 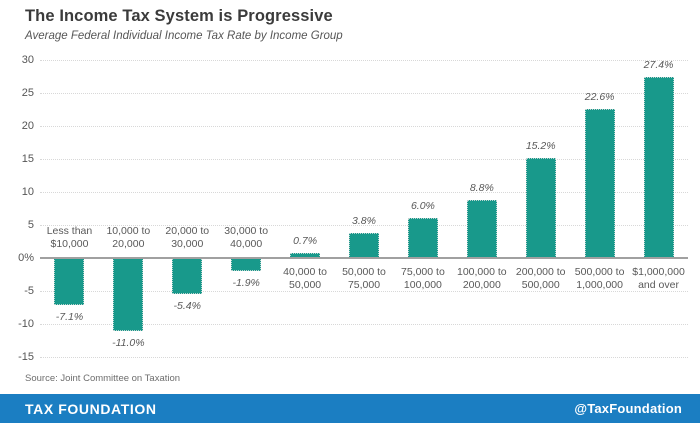 I want to click on y-axis-tick-label: 30, so click(x=27, y=60).